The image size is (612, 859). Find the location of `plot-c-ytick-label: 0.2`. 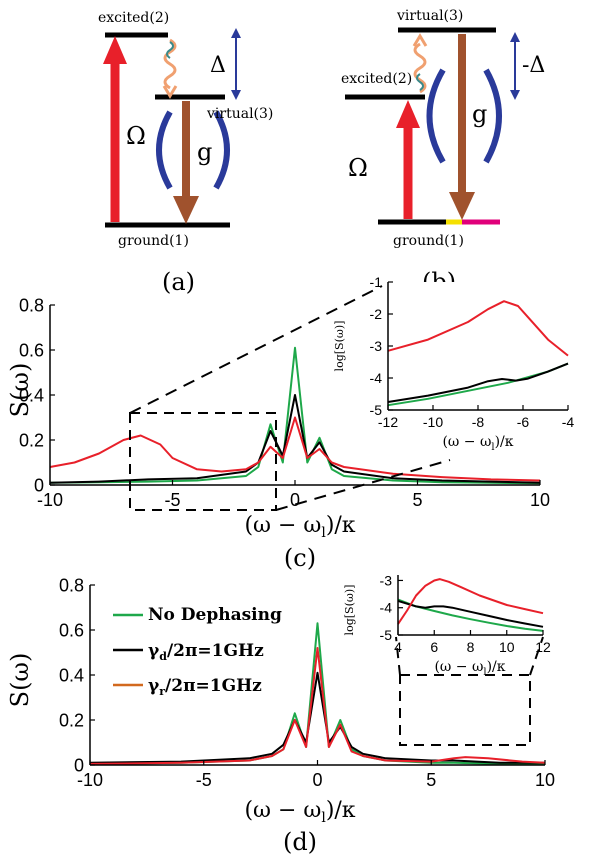

plot-c-ytick-label: 0.2 is located at coordinates (31, 440).